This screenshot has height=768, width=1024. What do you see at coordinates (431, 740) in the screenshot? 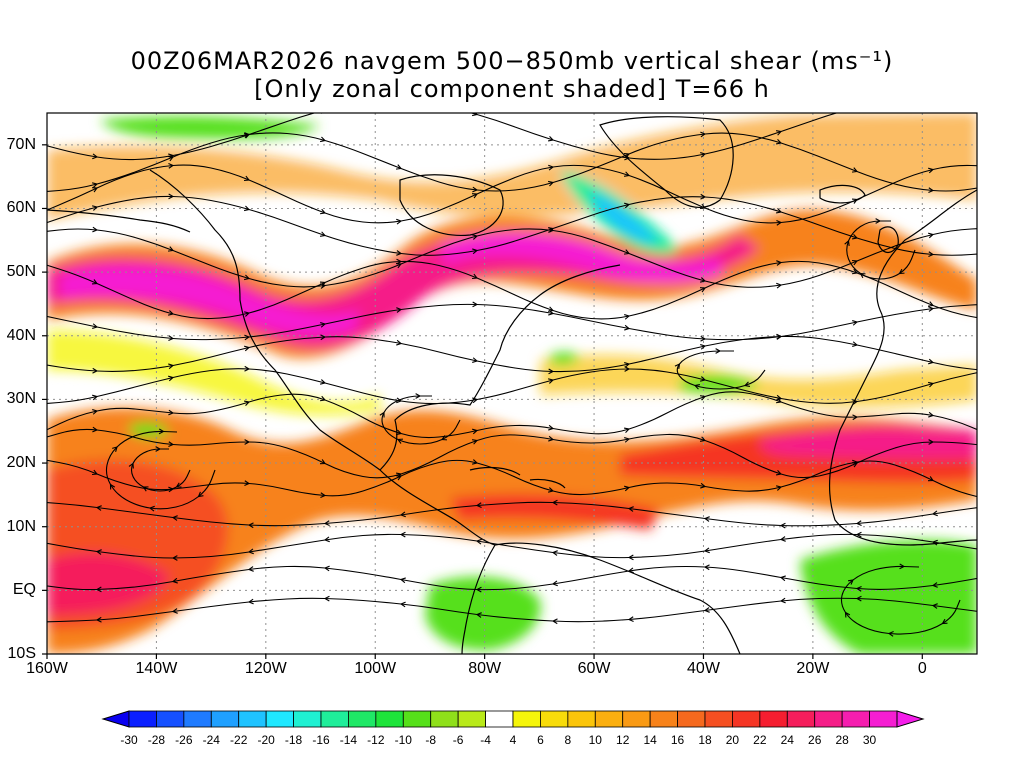
I see `colorbar-label: -8` at bounding box center [431, 740].